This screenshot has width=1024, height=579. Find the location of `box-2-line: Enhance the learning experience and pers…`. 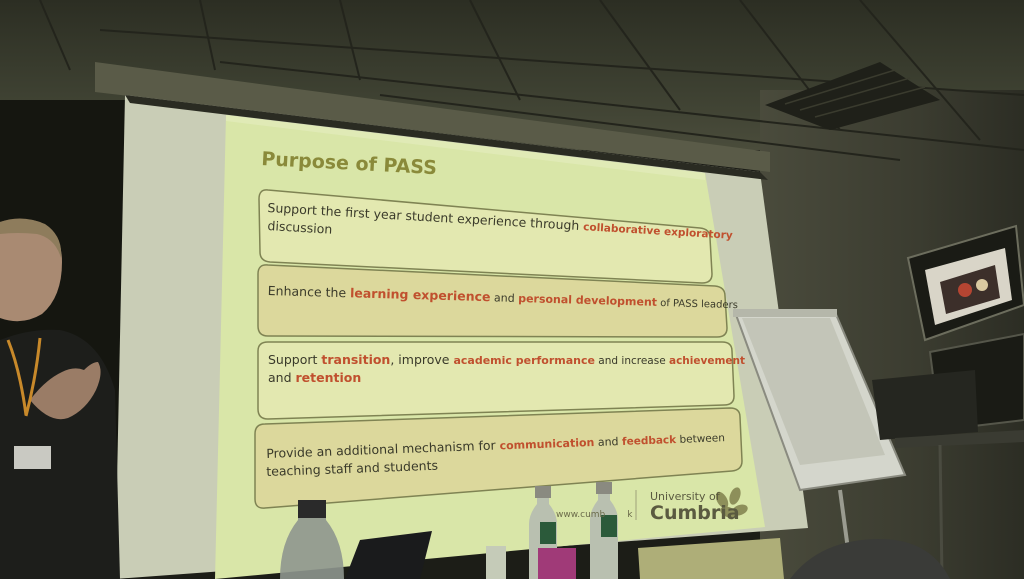

box-2-line: Enhance the learning experience and pers… is located at coordinates (503, 297).